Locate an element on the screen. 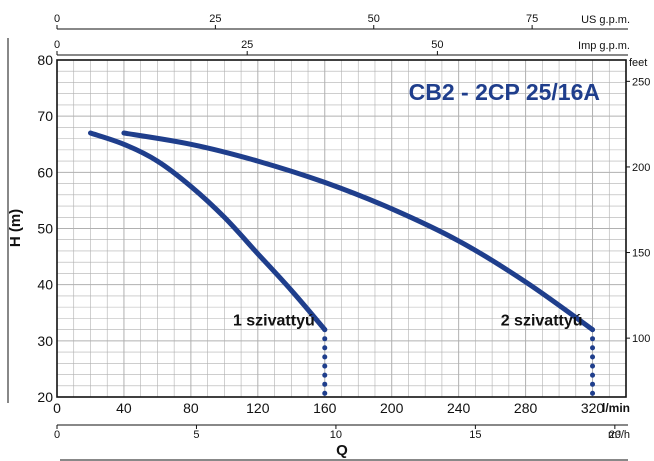 This screenshot has width=654, height=461. feet-tick-label: 200 is located at coordinates (641, 168).